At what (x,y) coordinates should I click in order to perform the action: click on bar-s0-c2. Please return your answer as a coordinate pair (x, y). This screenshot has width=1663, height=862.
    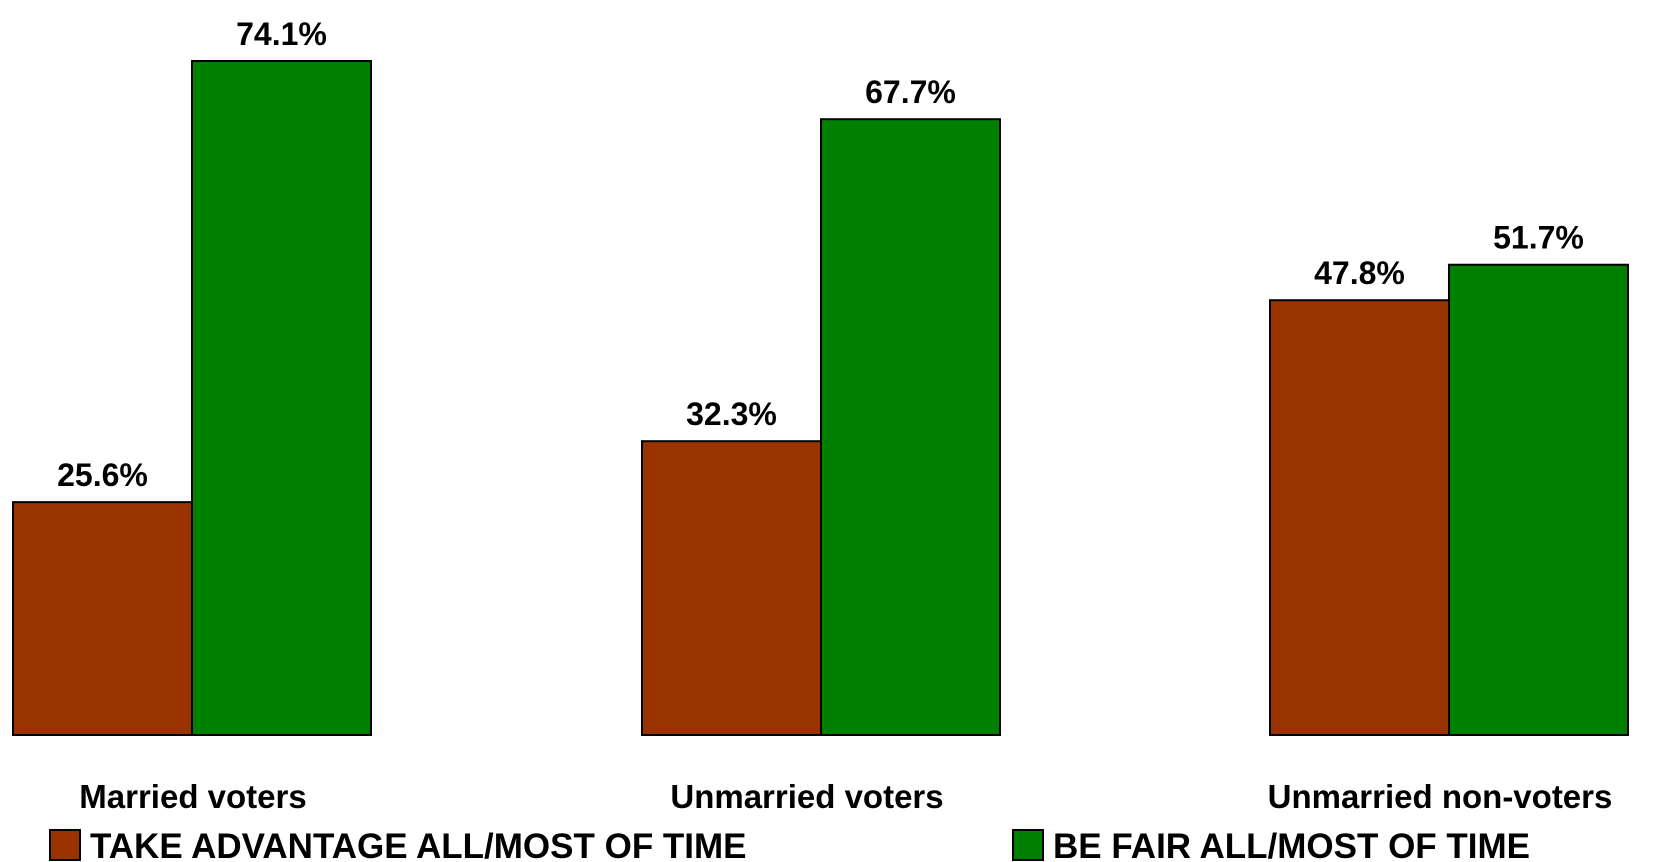
    Looking at the image, I should click on (1359, 517).